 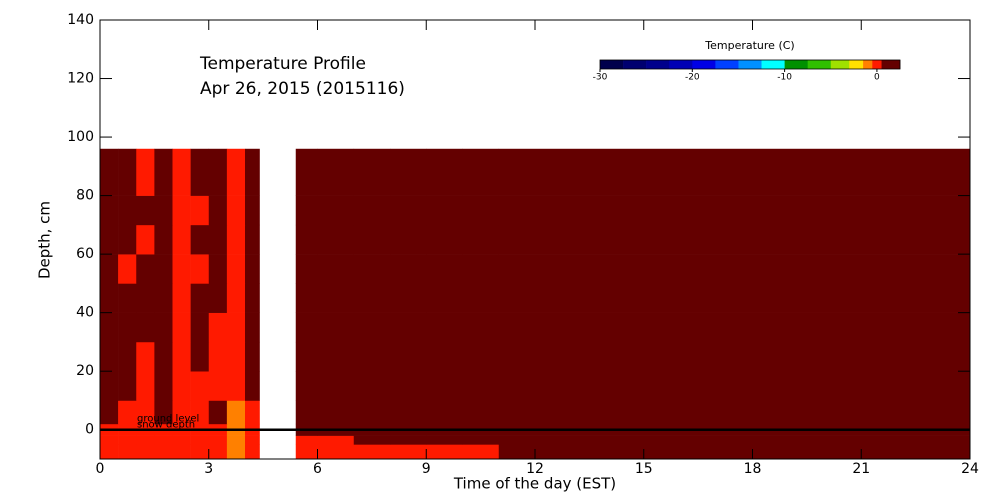 I want to click on x-tick-label: 3, so click(x=208, y=469).